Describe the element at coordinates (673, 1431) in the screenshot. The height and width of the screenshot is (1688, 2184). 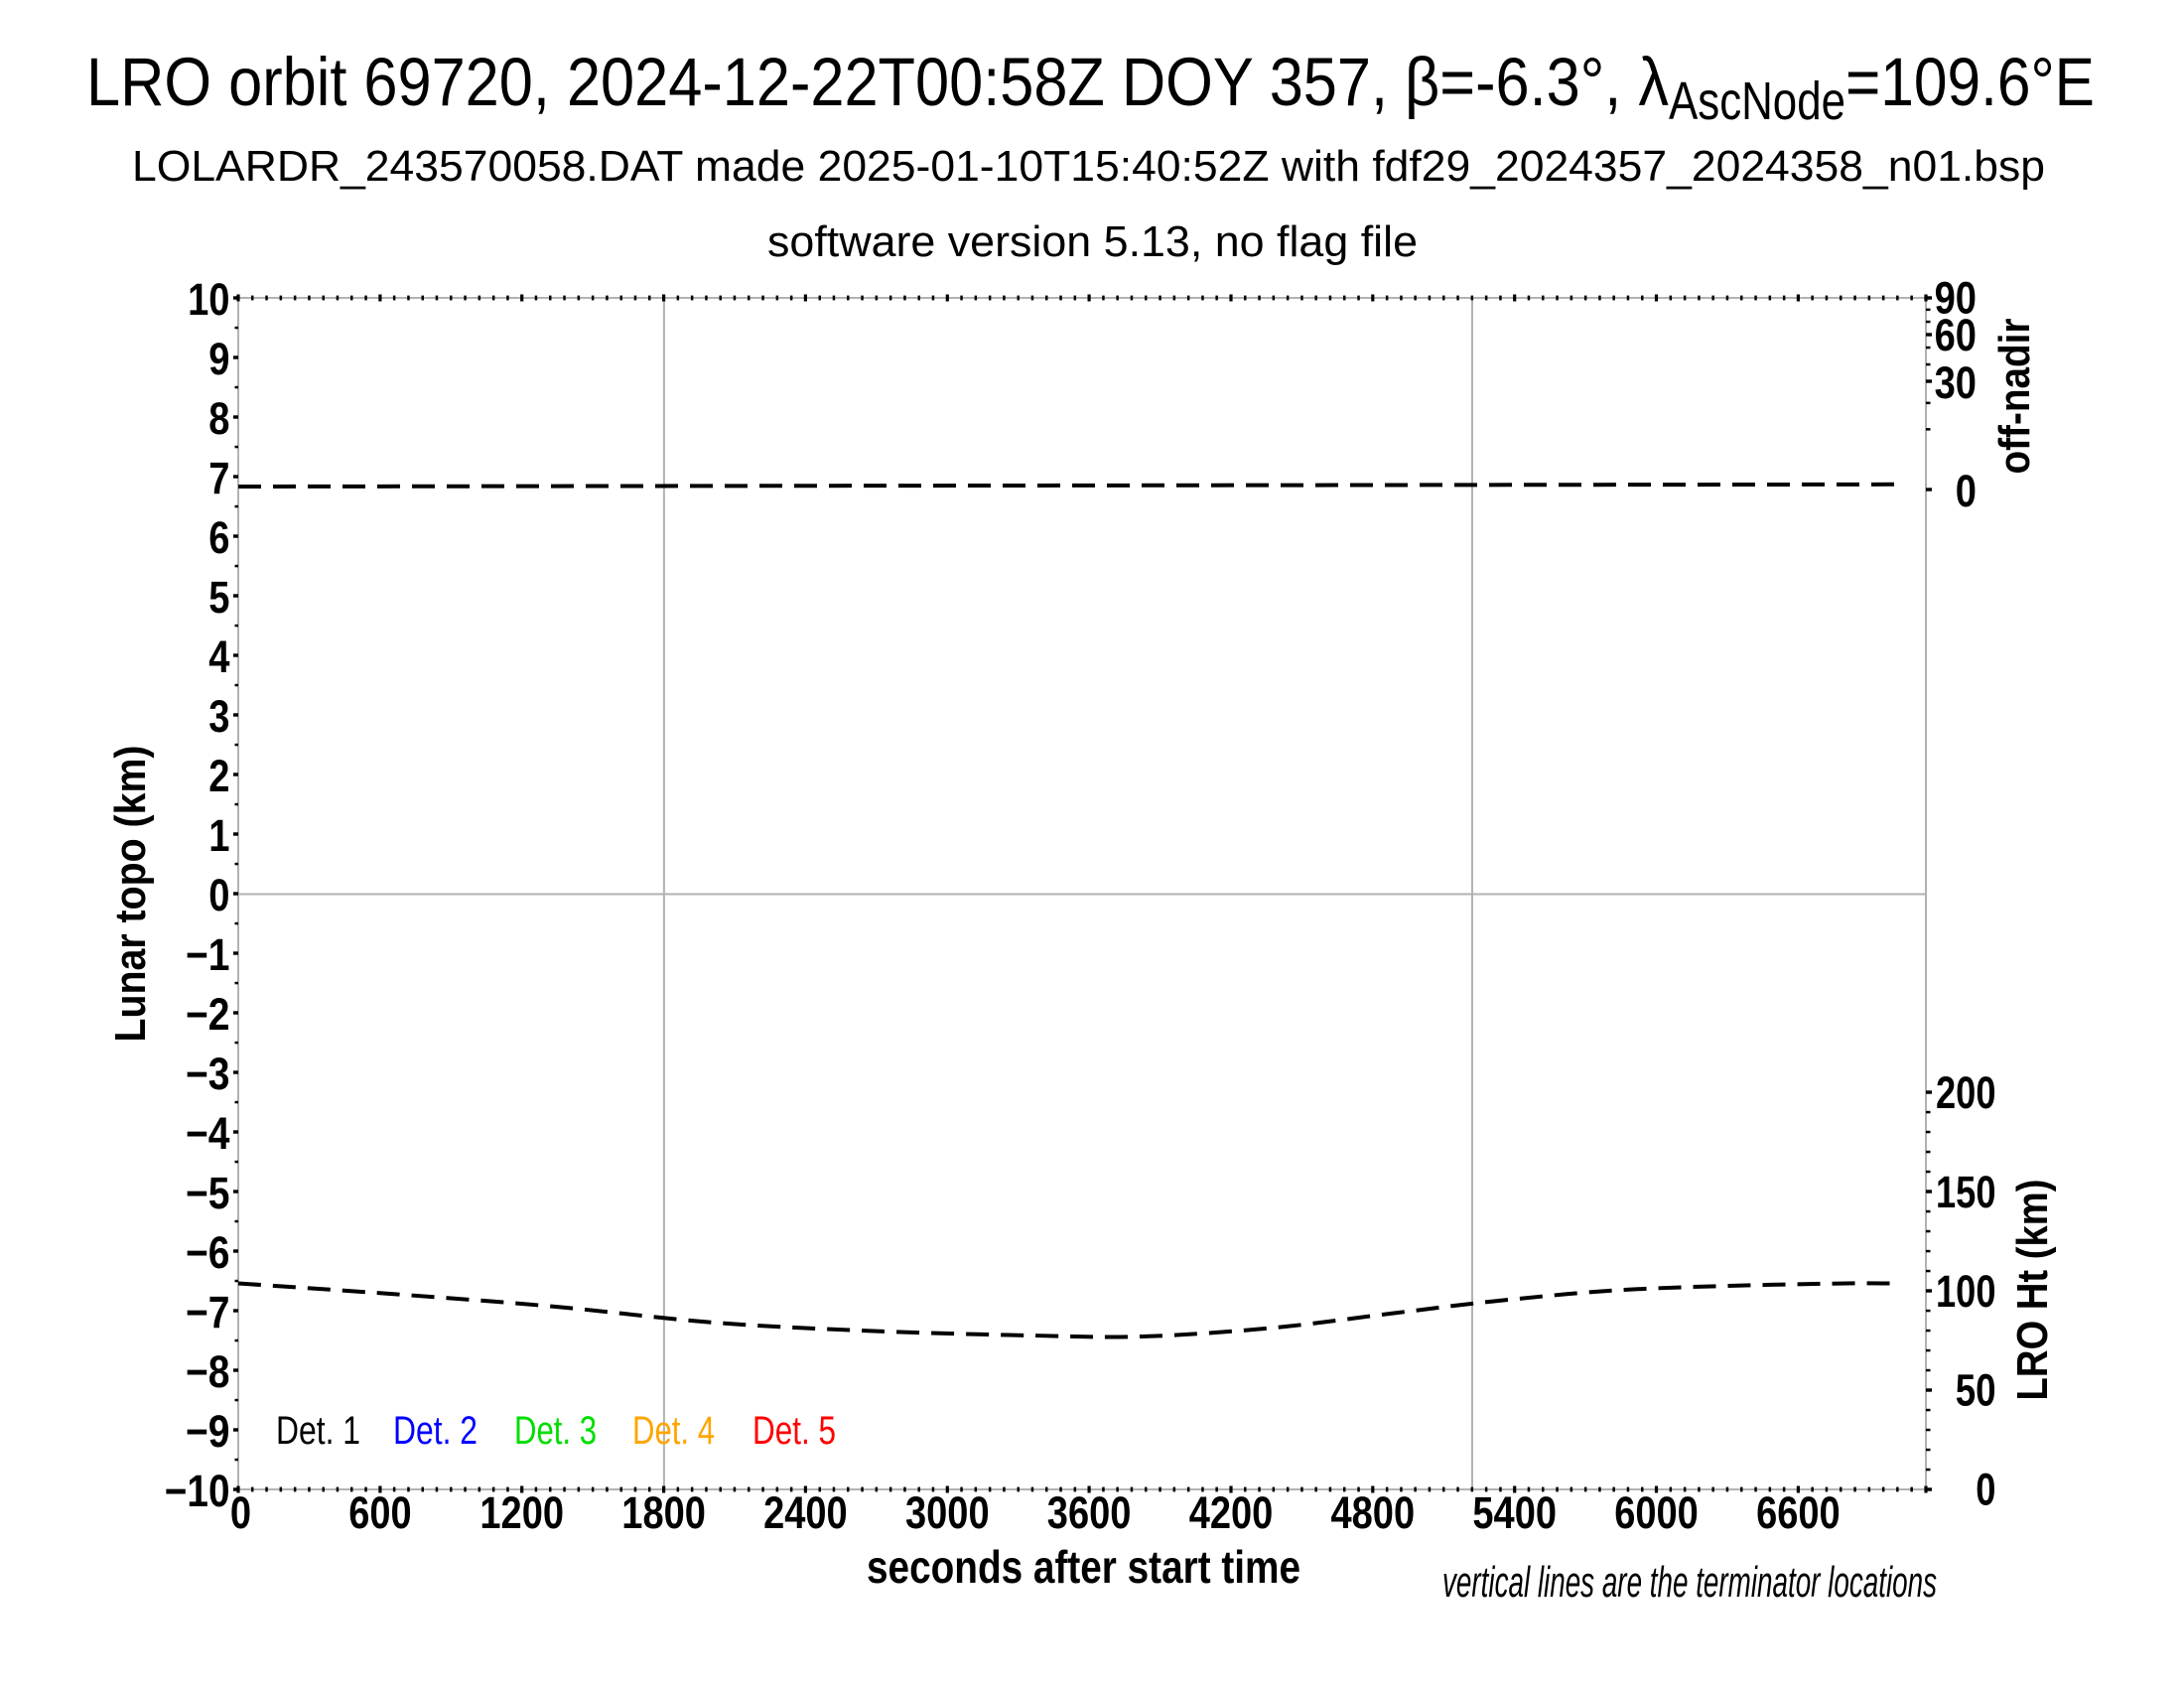
I see `svg-text: Det. 4` at that location.